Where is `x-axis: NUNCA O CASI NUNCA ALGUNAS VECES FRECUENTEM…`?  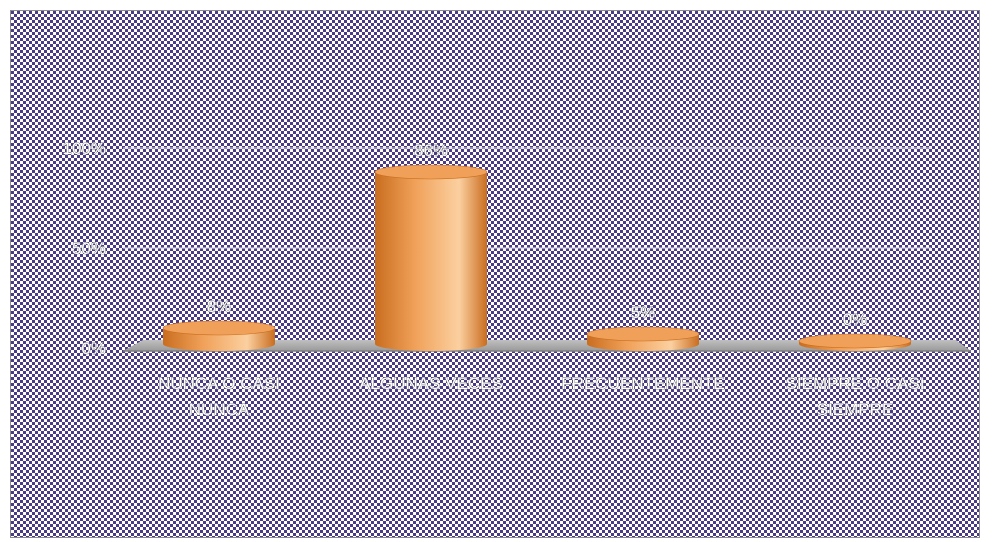
x-axis: NUNCA O CASI NUNCA ALGUNAS VECES FRECUENTEM… is located at coordinates (541, 397).